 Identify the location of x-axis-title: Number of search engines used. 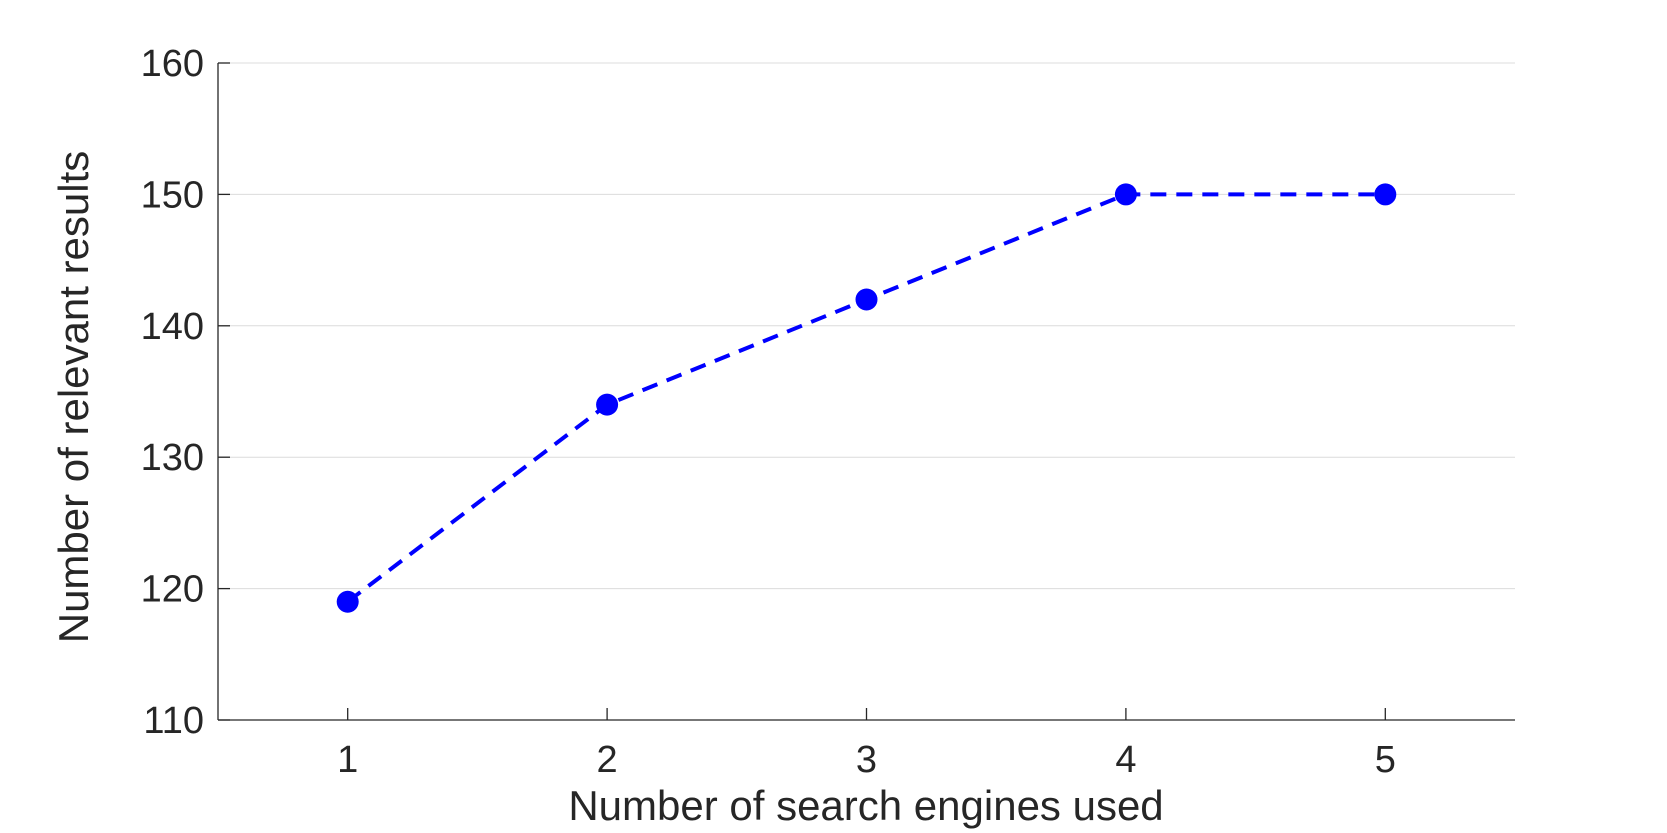
(865, 805).